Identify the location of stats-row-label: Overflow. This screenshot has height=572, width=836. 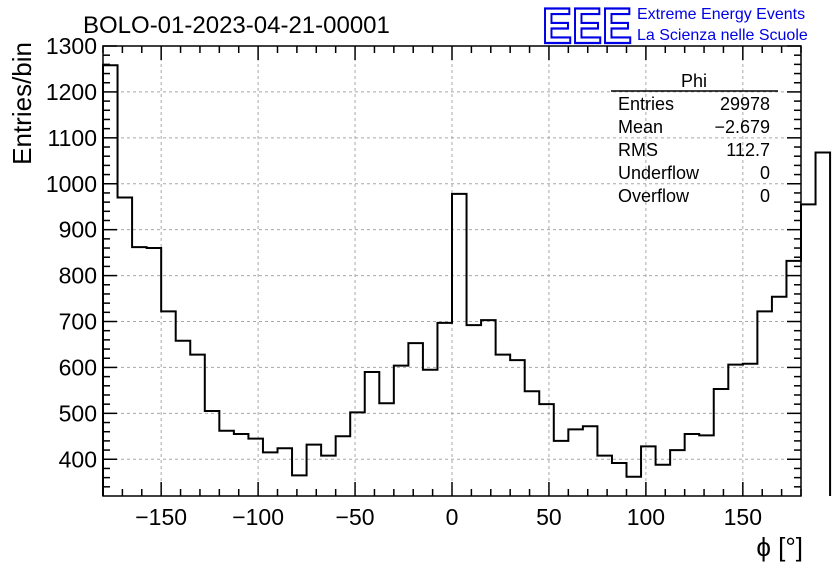
(654, 196).